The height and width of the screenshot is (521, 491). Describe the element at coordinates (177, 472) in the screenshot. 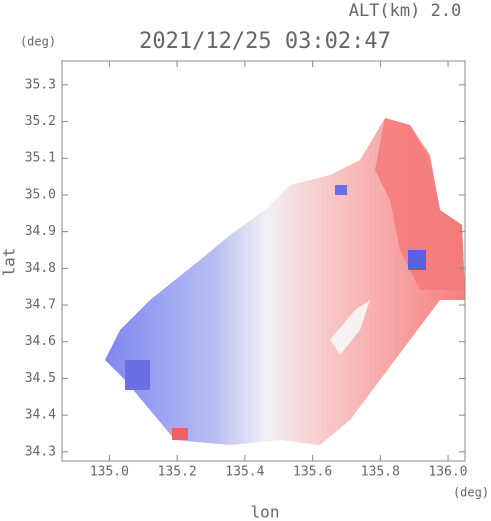

I see `x-tick-label: 135.2` at that location.